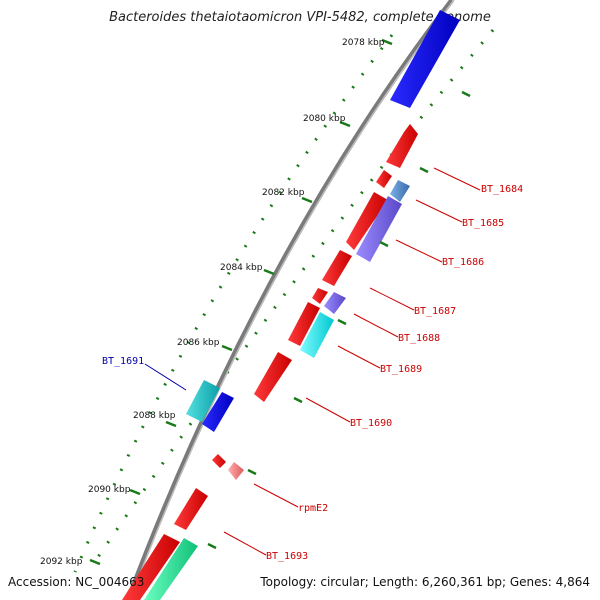  Describe the element at coordinates (76, 582) in the screenshot. I see `accession-text: Accession: NC_004663` at that location.